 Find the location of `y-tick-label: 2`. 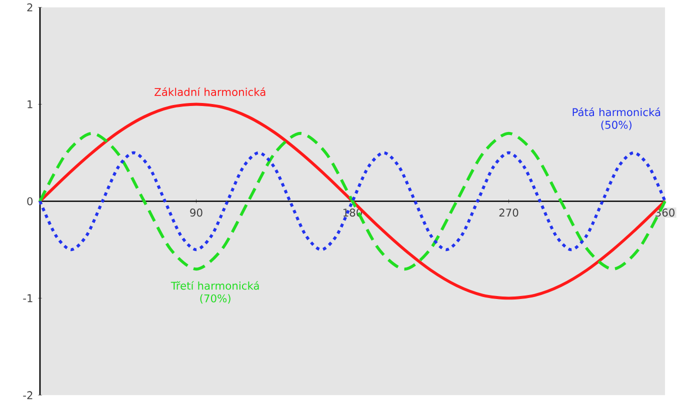

y-tick-label: 2 is located at coordinates (29, 7).